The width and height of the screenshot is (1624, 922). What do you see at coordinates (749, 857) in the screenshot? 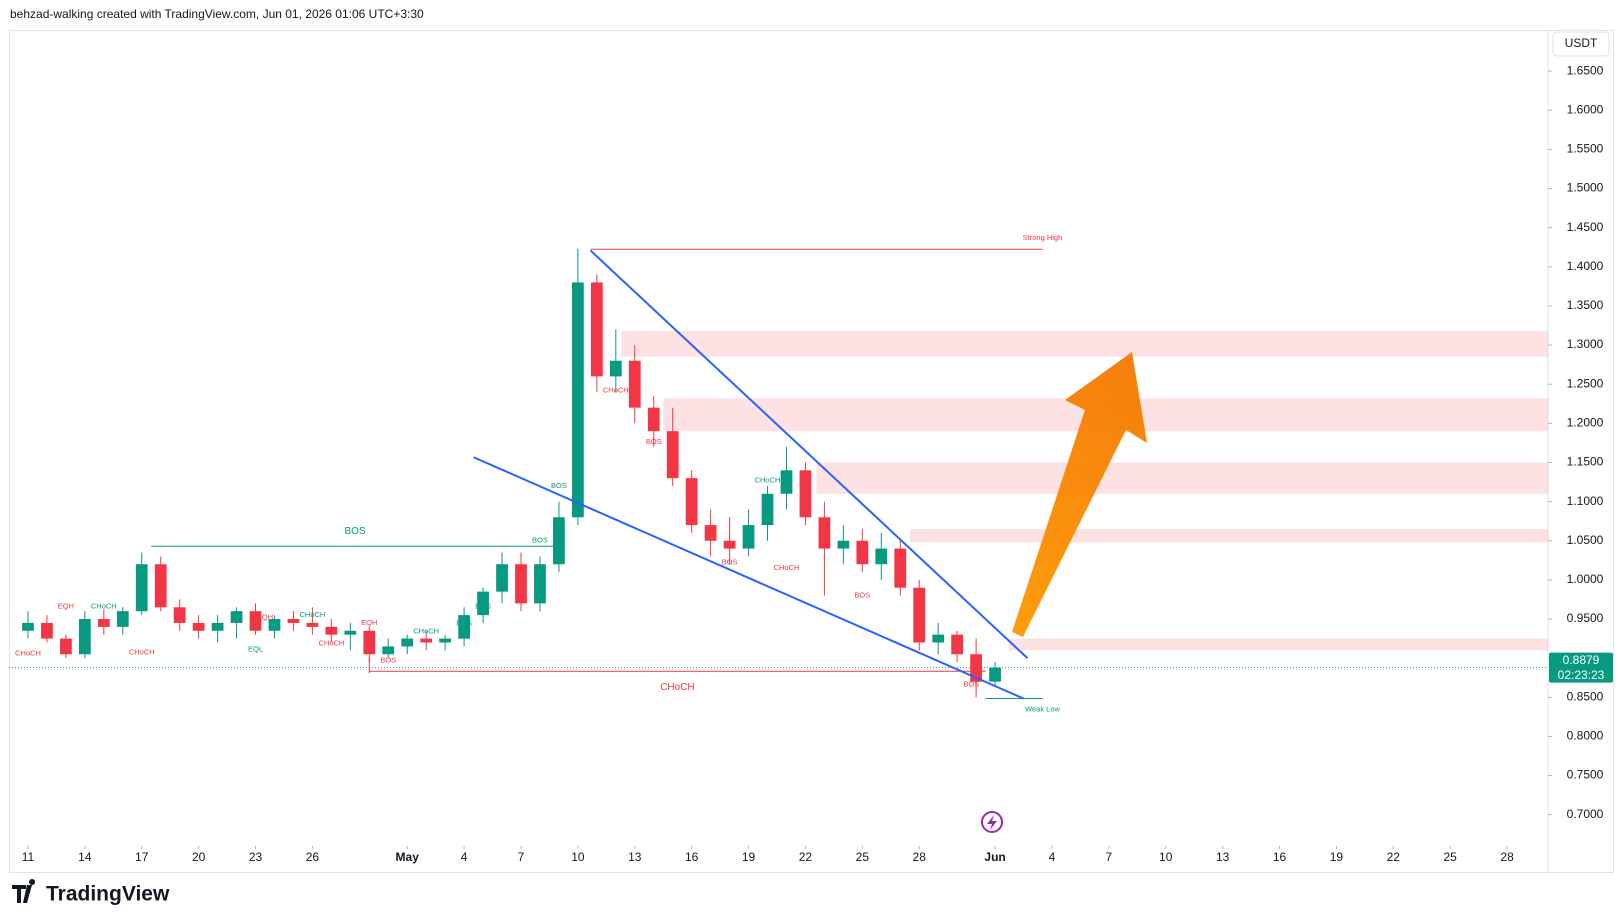
I see `x-tick-label: 19` at bounding box center [749, 857].